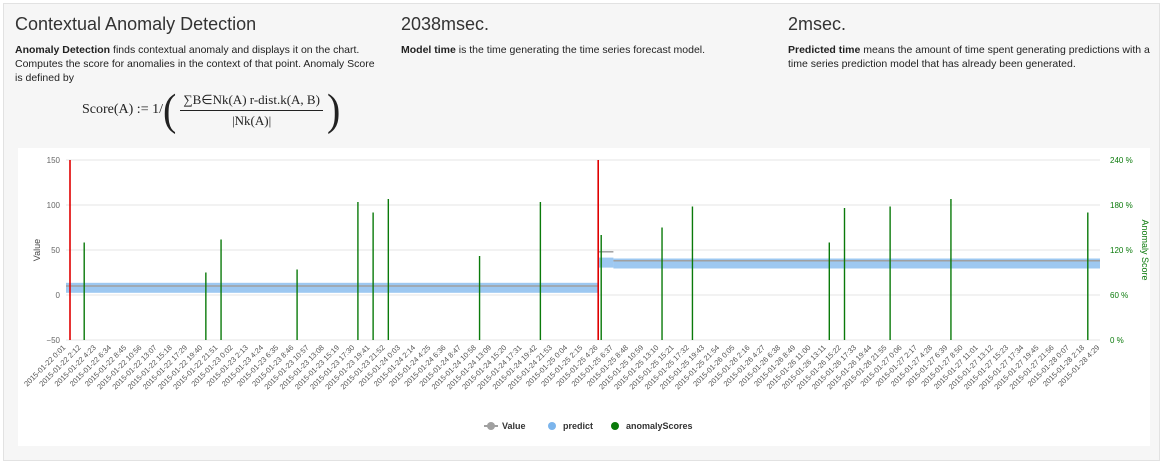 This screenshot has width=1164, height=463. Describe the element at coordinates (251, 101) in the screenshot. I see `formula-numerator: ∑B∈Nk(A) r-dist.k(A, B)` at that location.